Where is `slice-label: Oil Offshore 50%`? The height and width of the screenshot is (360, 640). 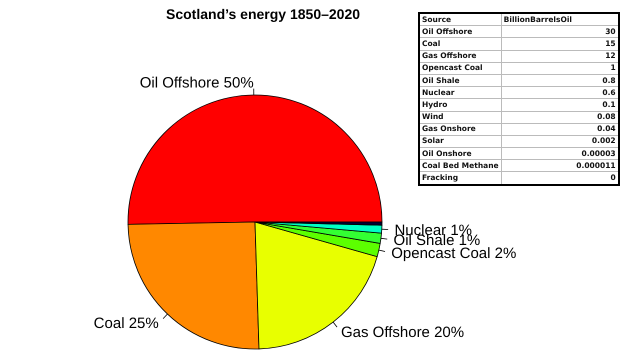
slice-label: Oil Offshore 50% is located at coordinates (197, 83).